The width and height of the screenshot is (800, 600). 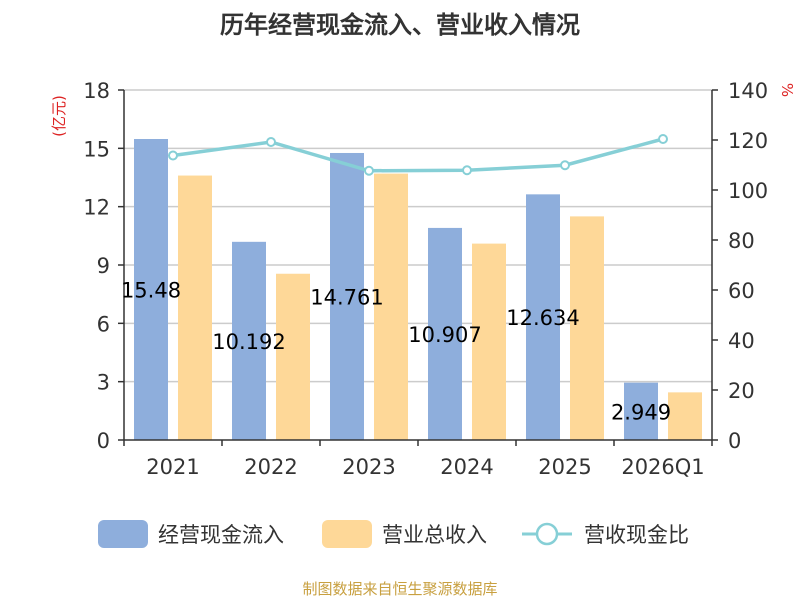 I want to click on chart-title: 历年经营现金流入、营业收入情况, so click(x=400, y=25).